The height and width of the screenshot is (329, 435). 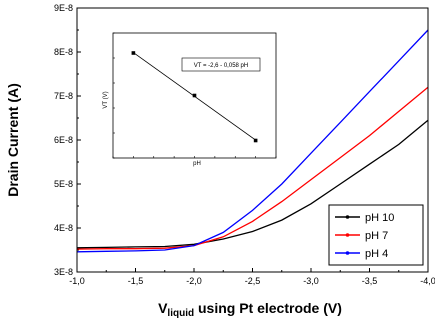 I want to click on legend: pH 10 pH 7 pH 4, so click(x=376, y=235).